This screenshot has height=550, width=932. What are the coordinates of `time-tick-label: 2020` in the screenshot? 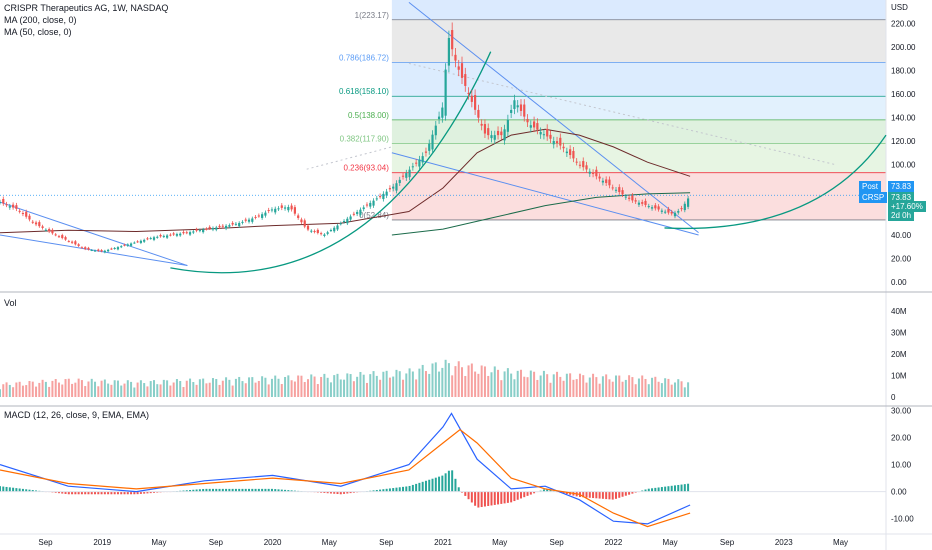 It's located at (273, 542).